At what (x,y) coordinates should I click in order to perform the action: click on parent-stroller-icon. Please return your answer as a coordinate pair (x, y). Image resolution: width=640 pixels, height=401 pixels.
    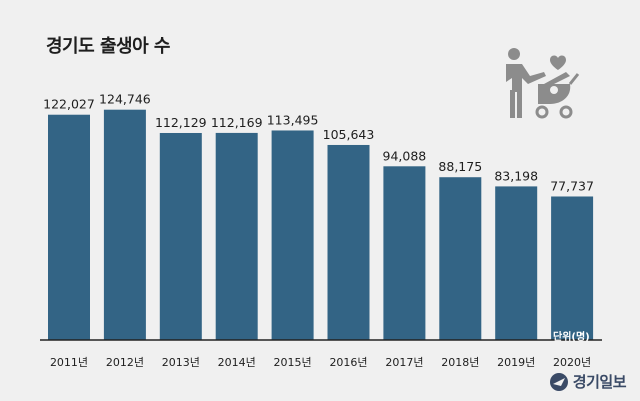
    Looking at the image, I should click on (543, 83).